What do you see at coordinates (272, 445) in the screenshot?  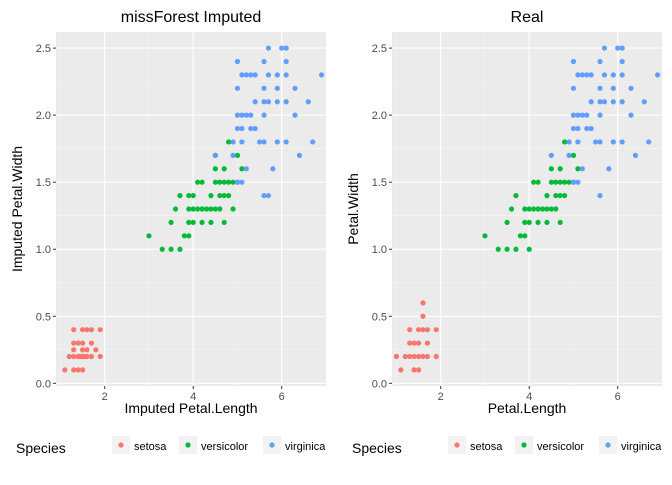 I see `legend-marker-virginica` at bounding box center [272, 445].